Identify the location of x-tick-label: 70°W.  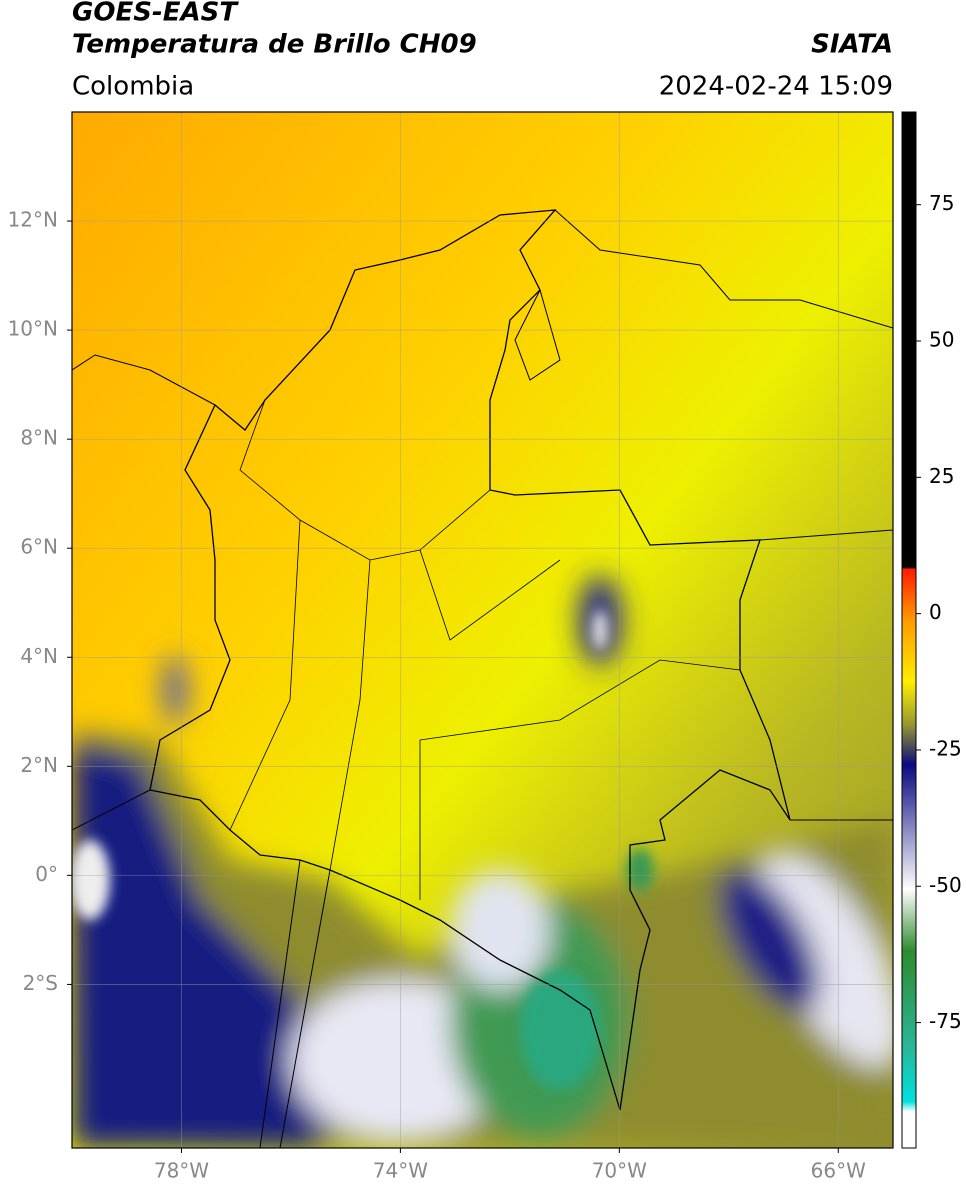
(619, 1171).